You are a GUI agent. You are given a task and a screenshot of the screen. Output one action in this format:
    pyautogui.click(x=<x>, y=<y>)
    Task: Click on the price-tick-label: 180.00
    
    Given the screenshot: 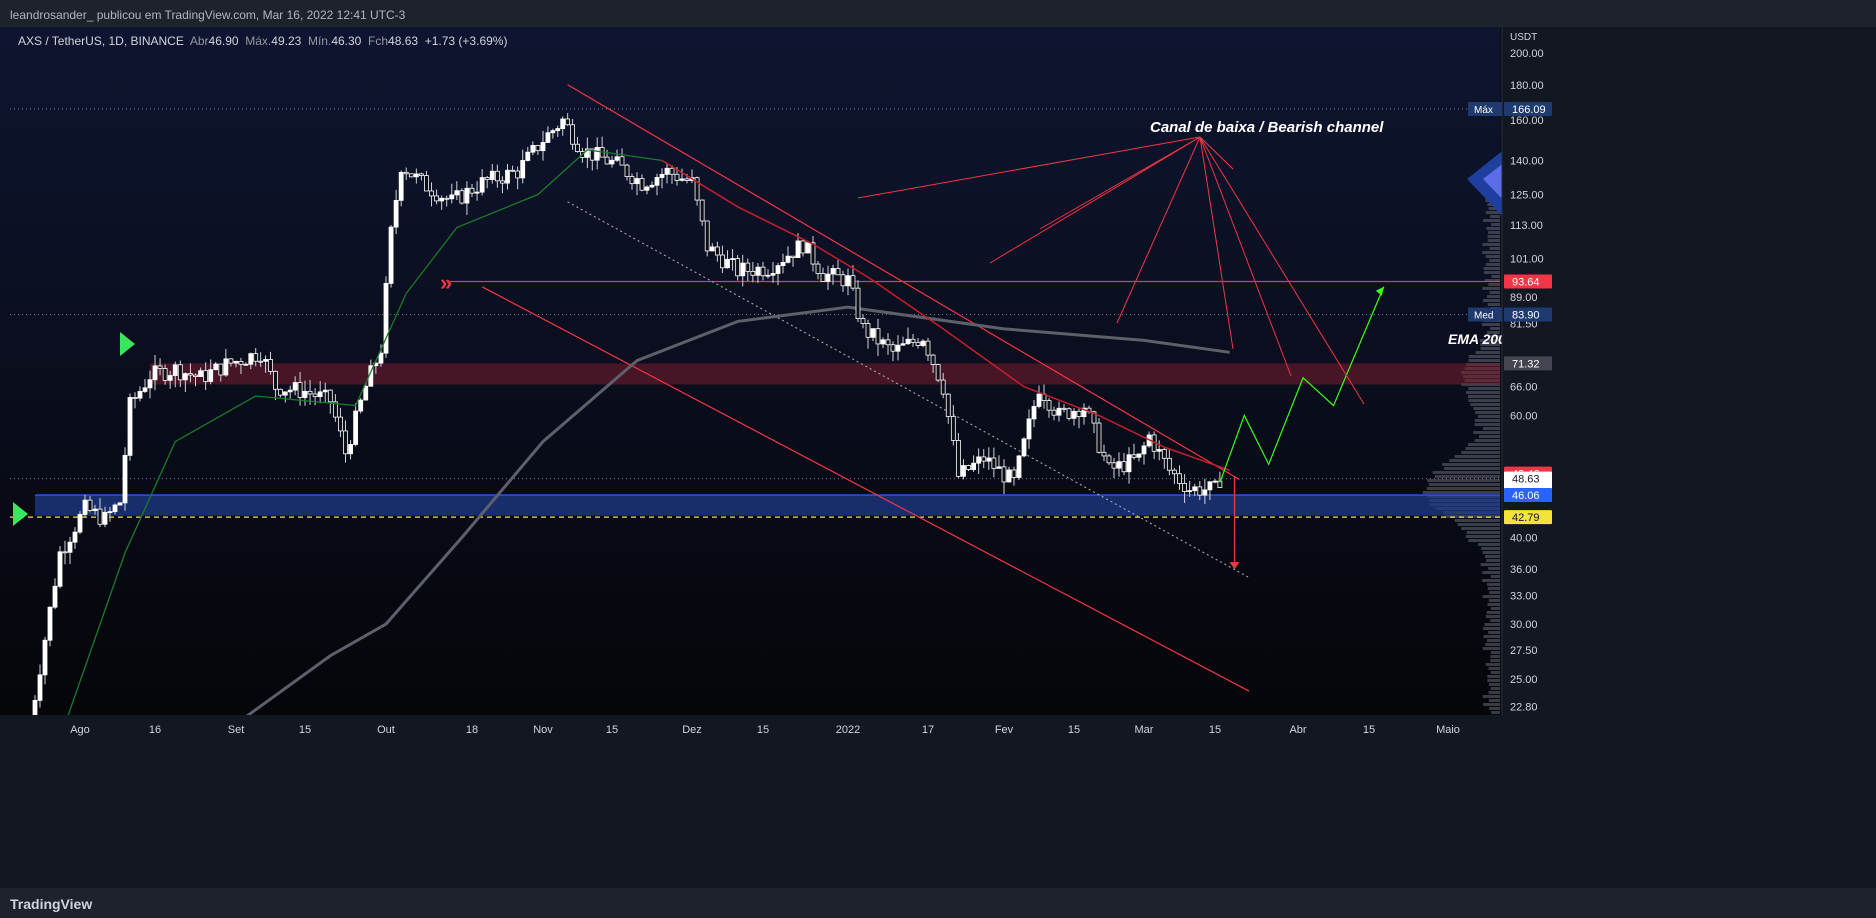 What is the action you would take?
    pyautogui.click(x=1527, y=86)
    